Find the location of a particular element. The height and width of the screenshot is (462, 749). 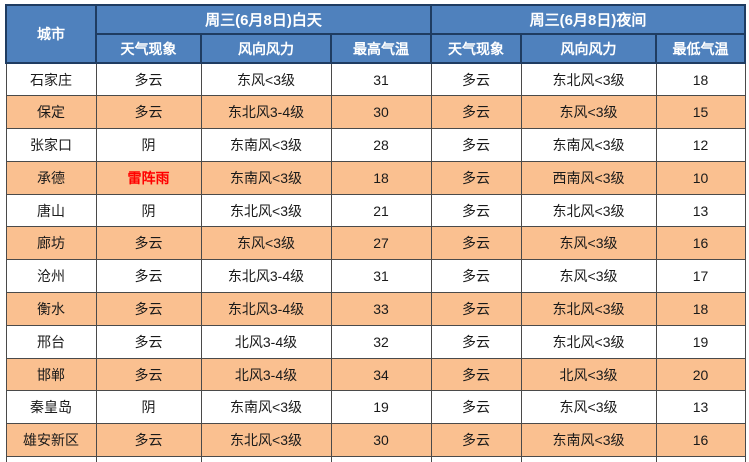

day-wind-cell: 东北风<3级 is located at coordinates (266, 440).